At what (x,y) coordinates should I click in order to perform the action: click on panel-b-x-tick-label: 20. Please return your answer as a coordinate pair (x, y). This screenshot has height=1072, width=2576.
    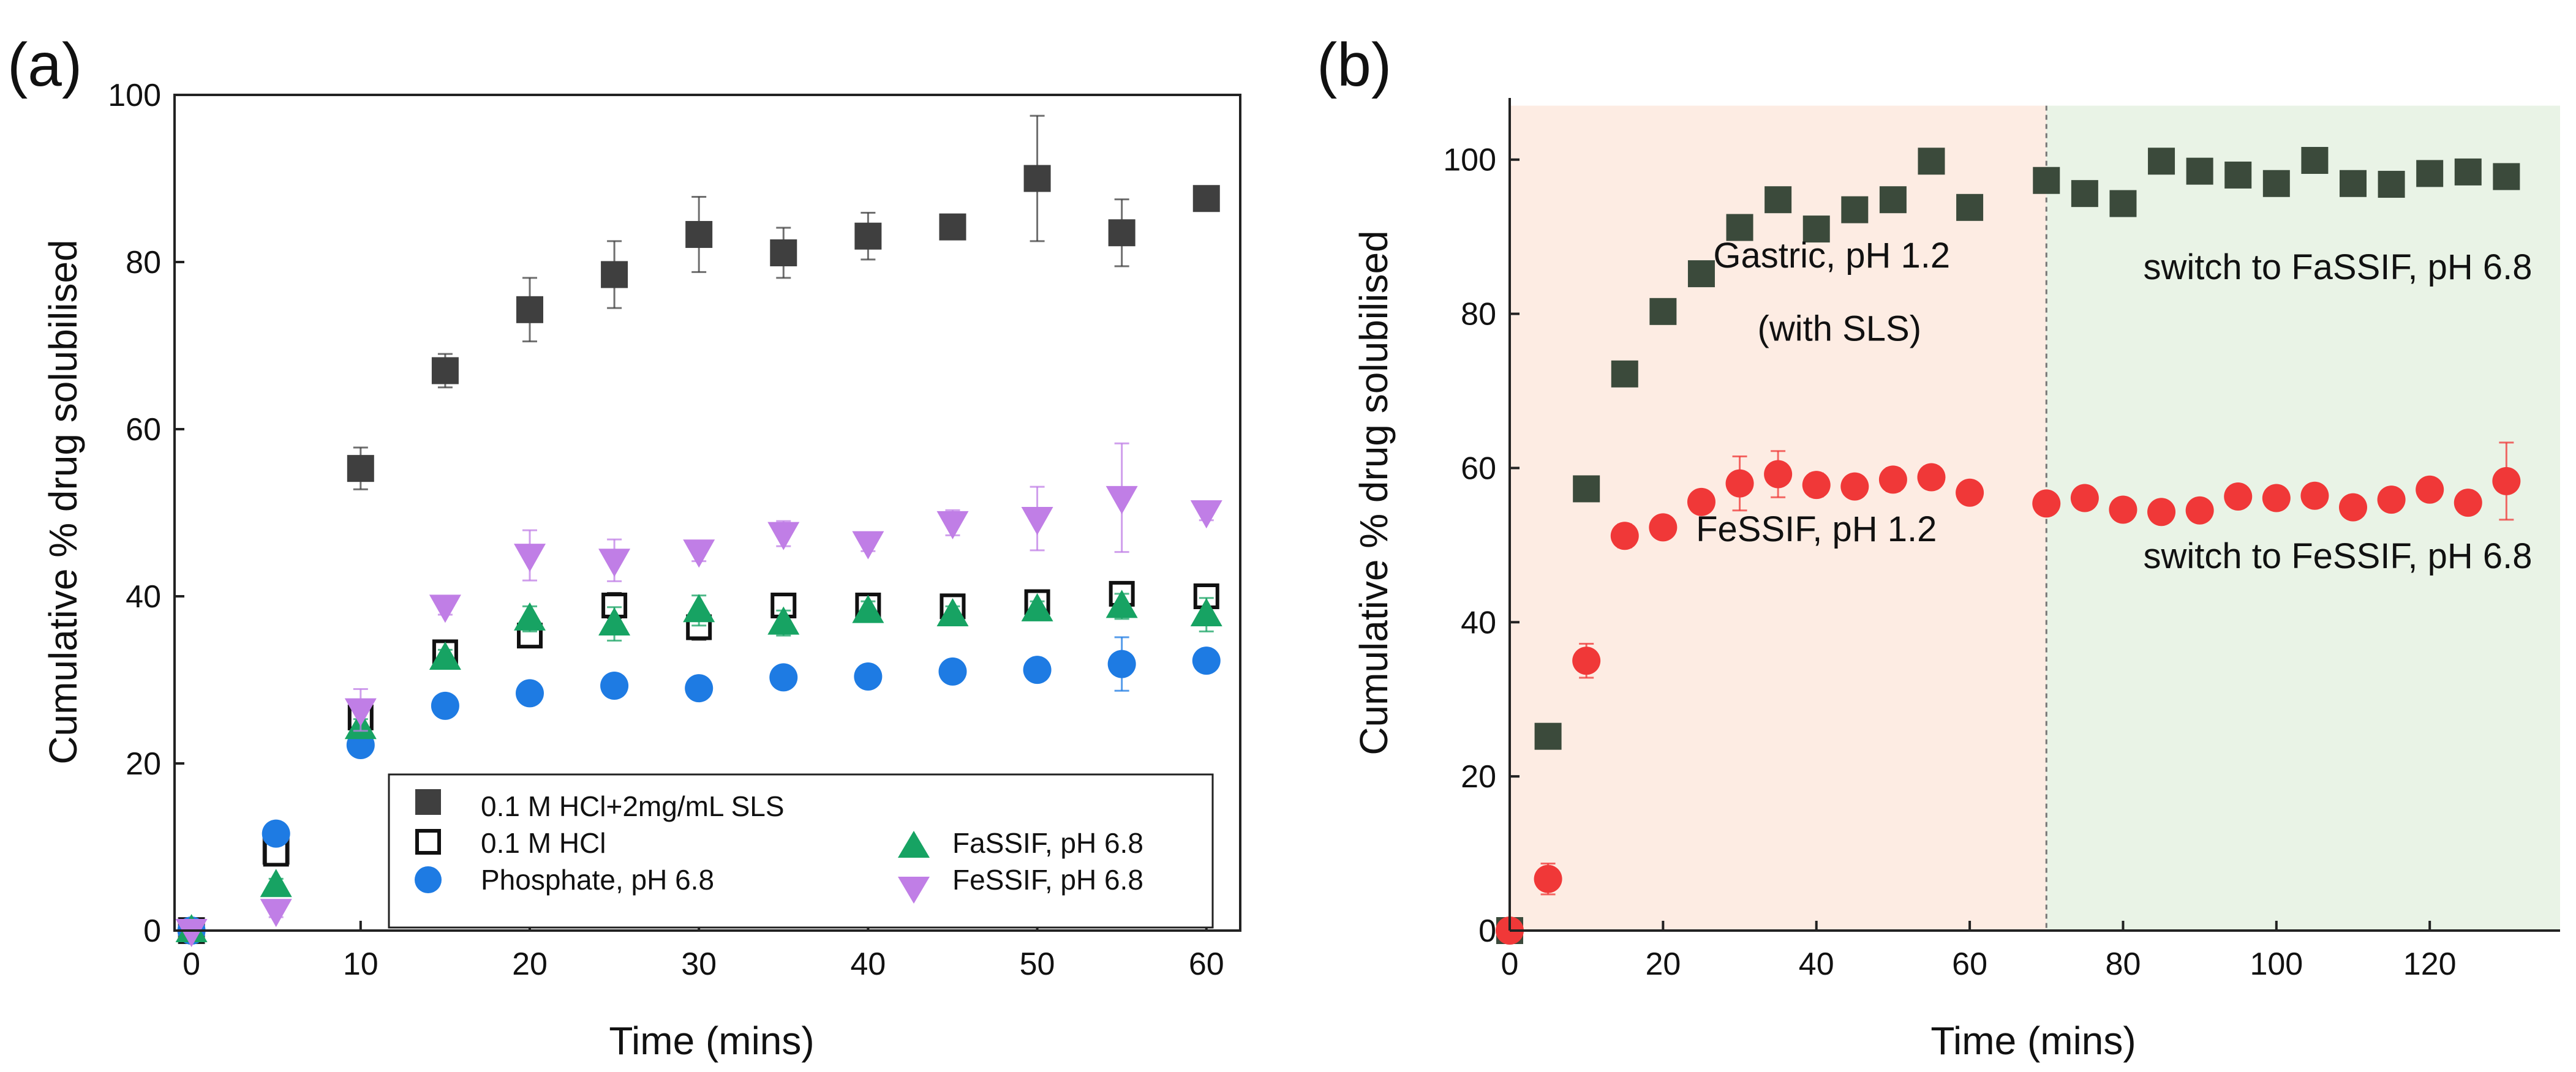
    Looking at the image, I should click on (1663, 964).